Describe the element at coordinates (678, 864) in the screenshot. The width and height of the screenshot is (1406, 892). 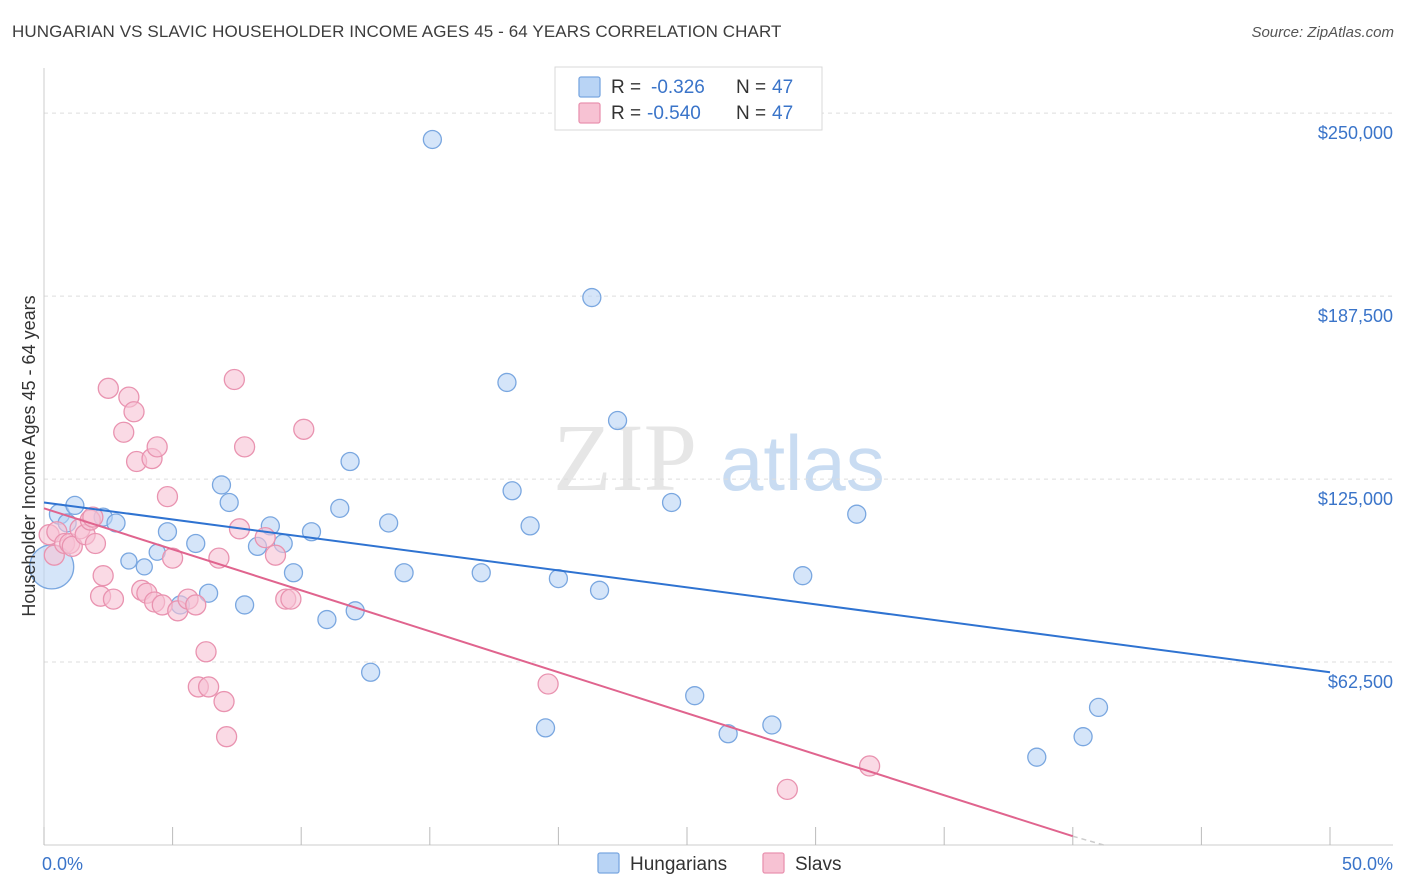
I see `bottom-legend-hungarians: Hungarians` at that location.